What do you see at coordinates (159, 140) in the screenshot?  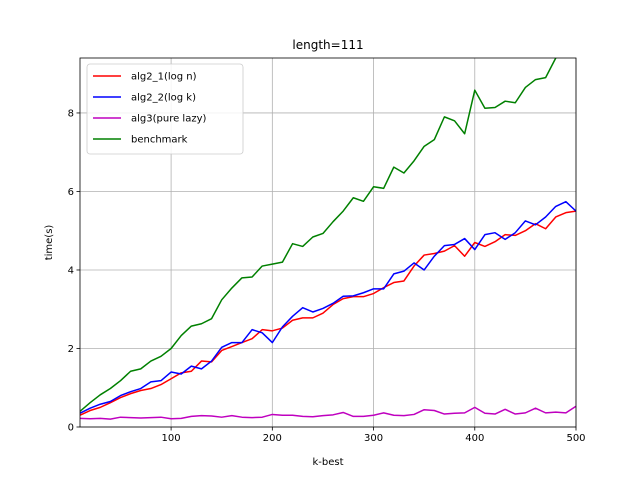 I see `legend-label: benchmark` at bounding box center [159, 140].